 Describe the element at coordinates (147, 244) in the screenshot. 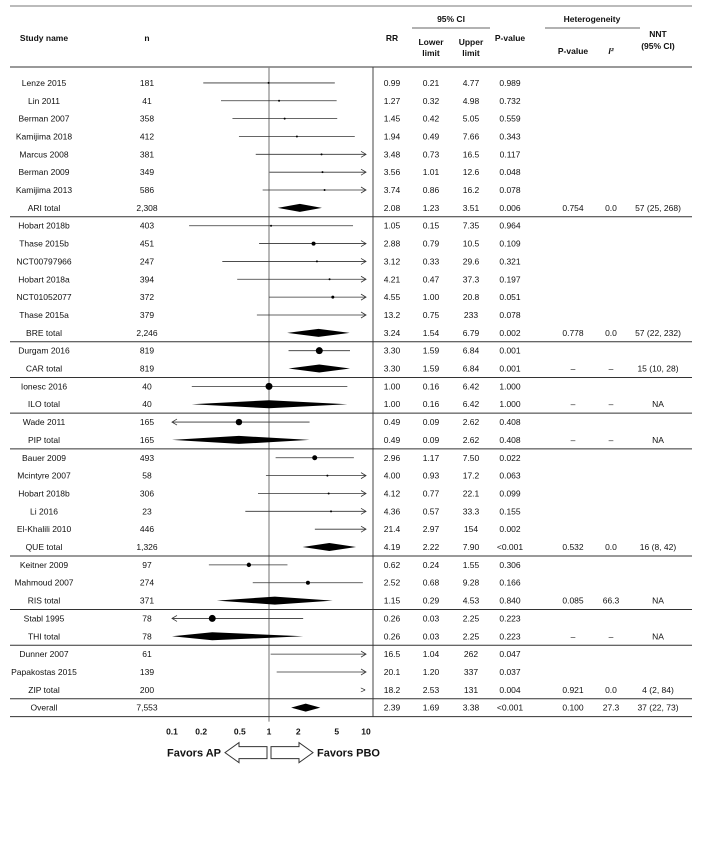

I see `study-n: 451` at that location.